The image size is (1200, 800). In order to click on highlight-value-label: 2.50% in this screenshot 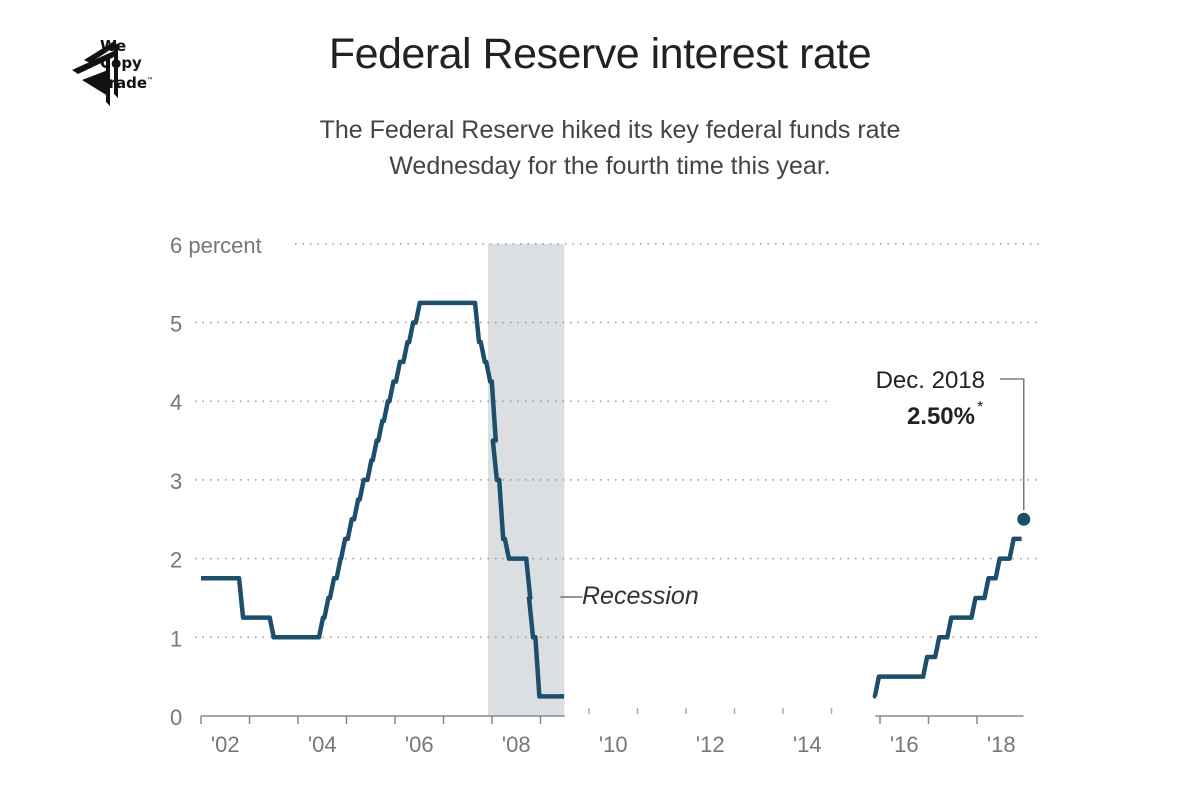, I will do `click(941, 416)`.